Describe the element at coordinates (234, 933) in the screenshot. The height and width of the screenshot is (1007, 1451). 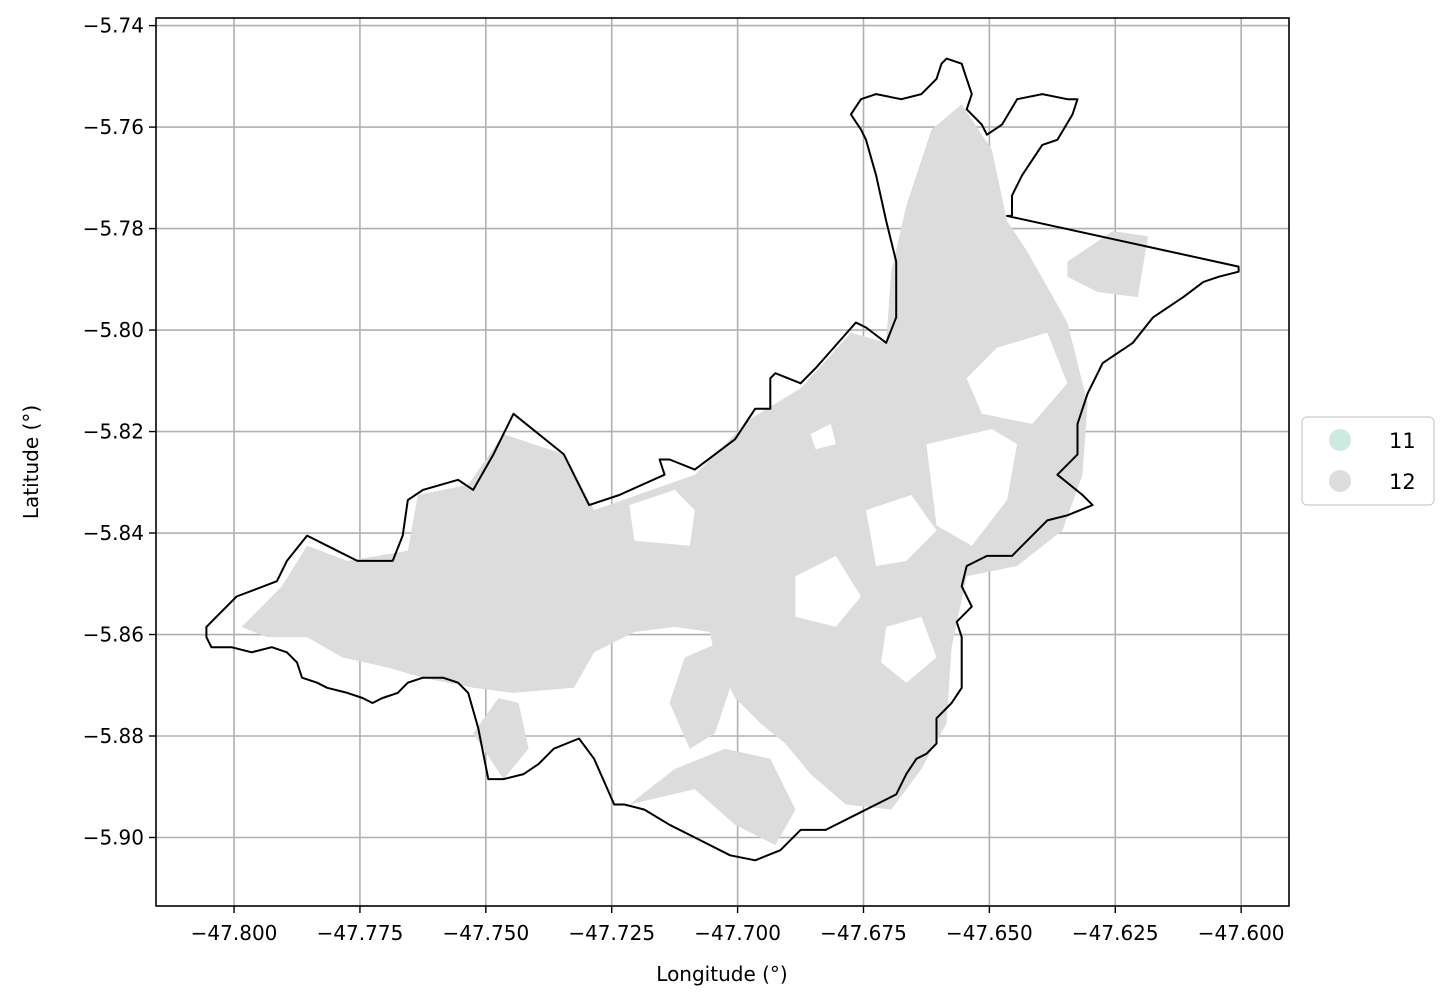
I see `x-tick-label: −47.800` at that location.